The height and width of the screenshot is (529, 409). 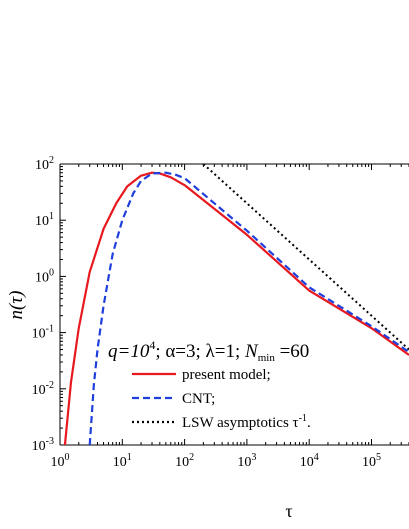 I want to click on x-tick-label-exponent: 4, so click(x=316, y=457).